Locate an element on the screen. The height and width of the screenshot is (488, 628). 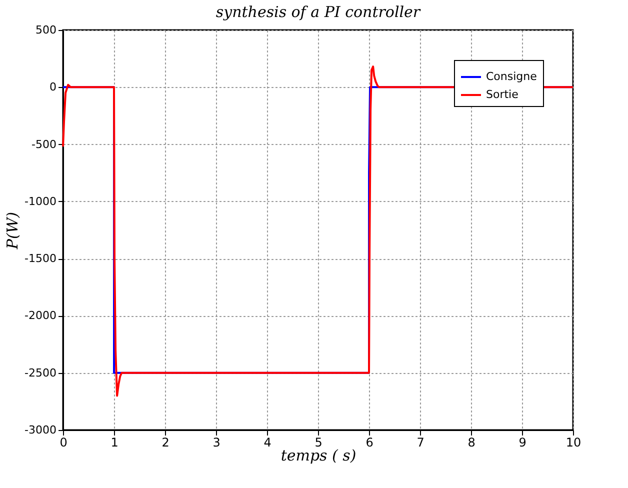
y-tick-label: -1000 is located at coordinates (40, 201).